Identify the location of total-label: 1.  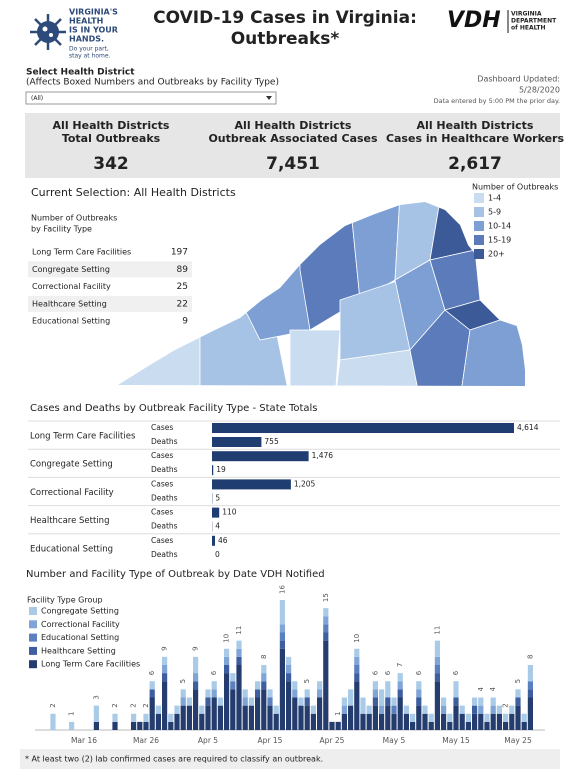
(72, 713).